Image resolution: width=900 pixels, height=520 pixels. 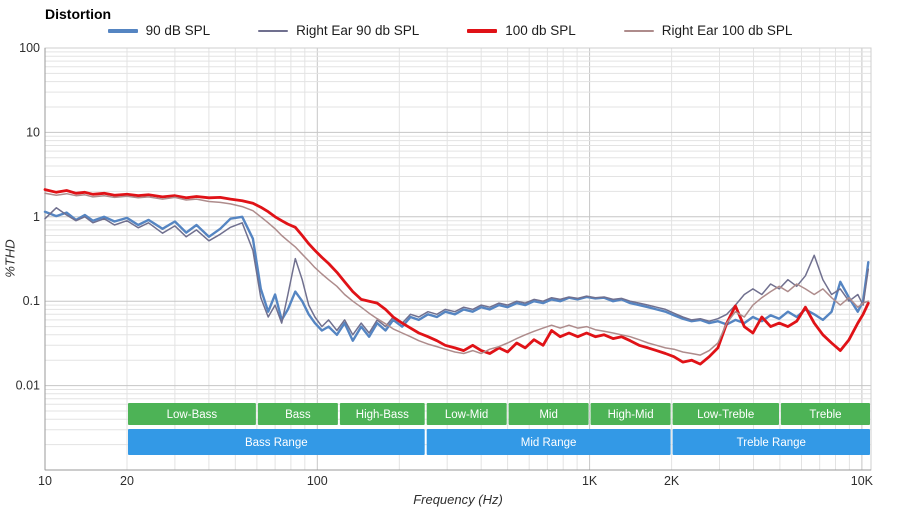 I want to click on legend-item-90-db-spl: 90 dB SPL, so click(x=159, y=30).